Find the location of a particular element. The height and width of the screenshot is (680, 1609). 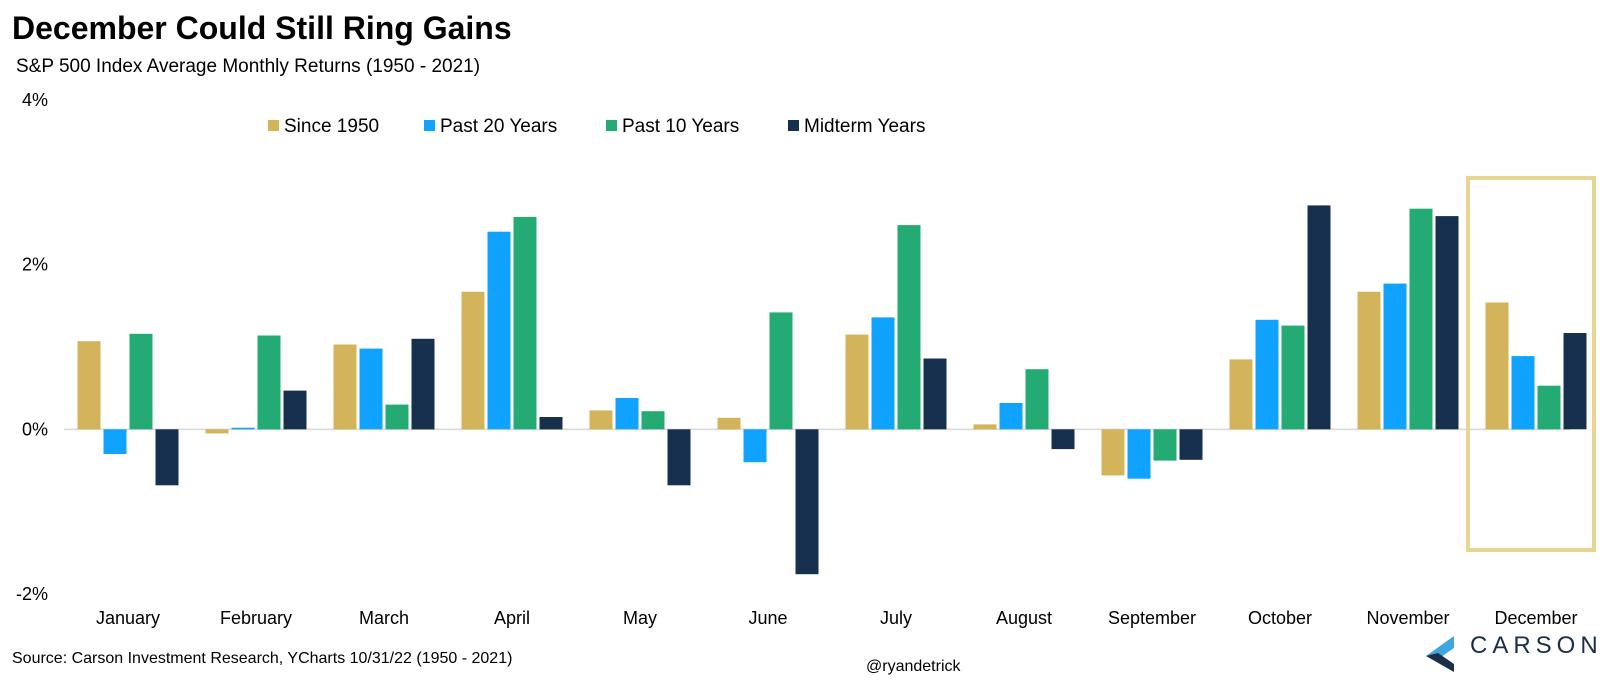

bar-september-past-10-years is located at coordinates (1165, 445).